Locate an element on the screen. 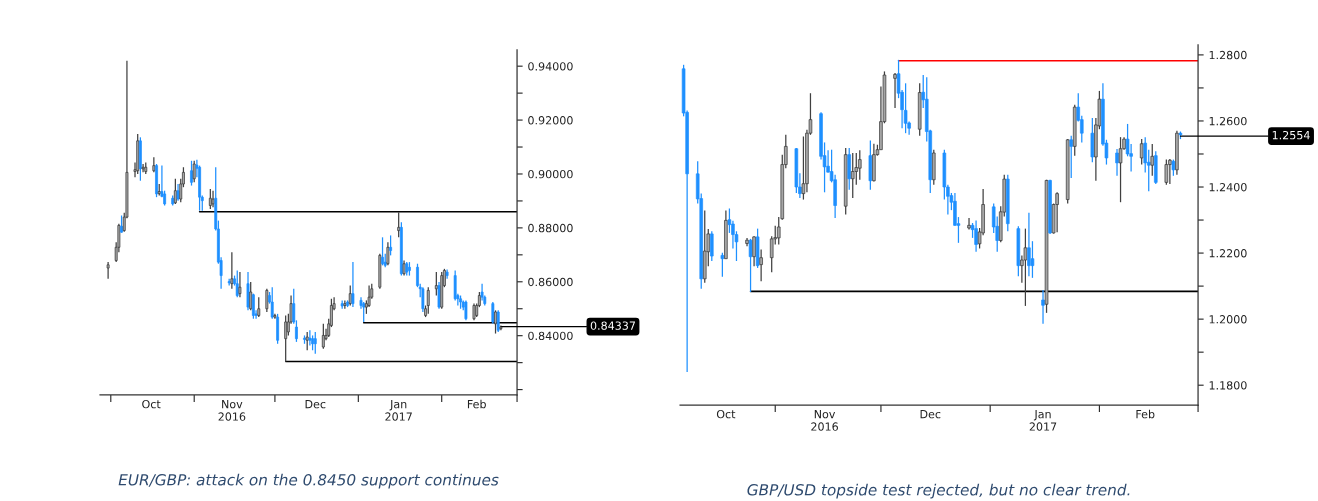 This screenshot has width=1318, height=501. annotation: 0.84337 is located at coordinates (612, 325).